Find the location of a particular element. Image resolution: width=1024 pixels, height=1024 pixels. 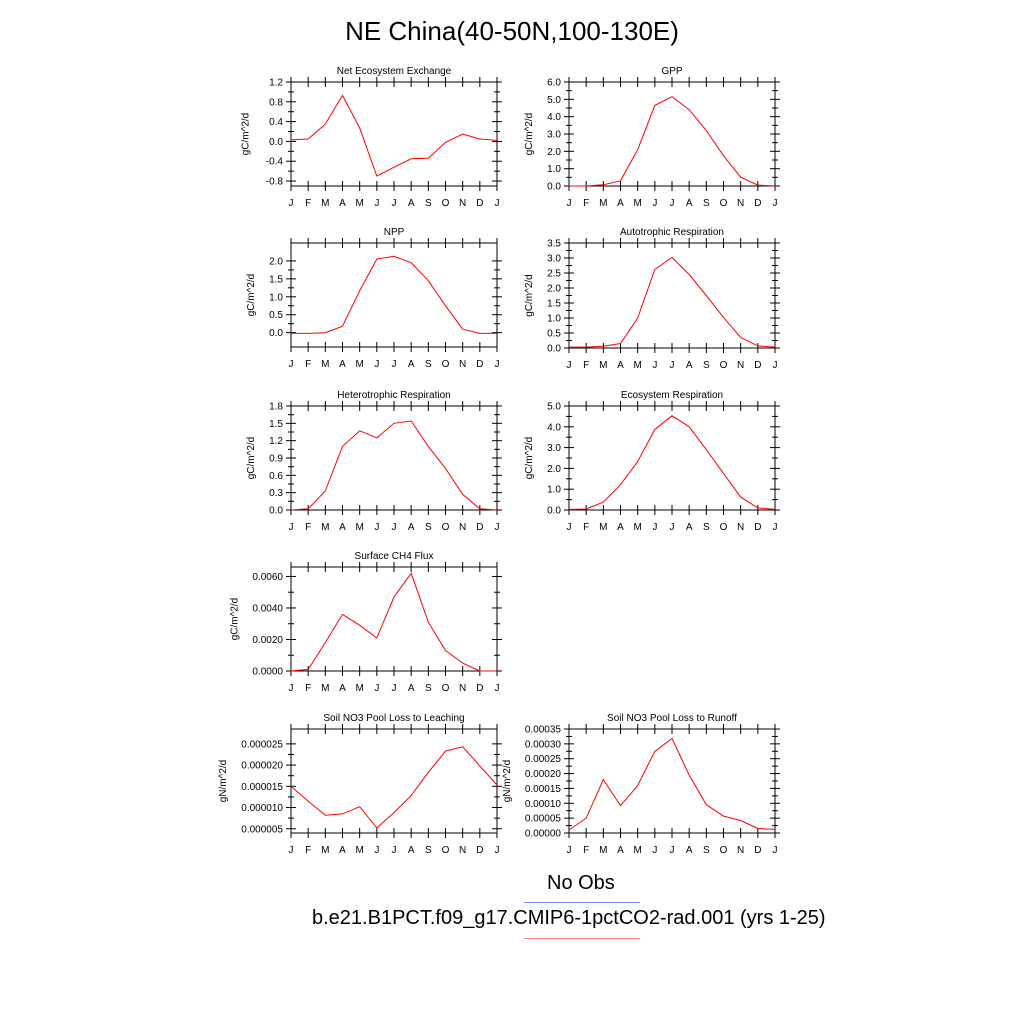

y-axis-label: gC/m^2/d is located at coordinates (529, 134).